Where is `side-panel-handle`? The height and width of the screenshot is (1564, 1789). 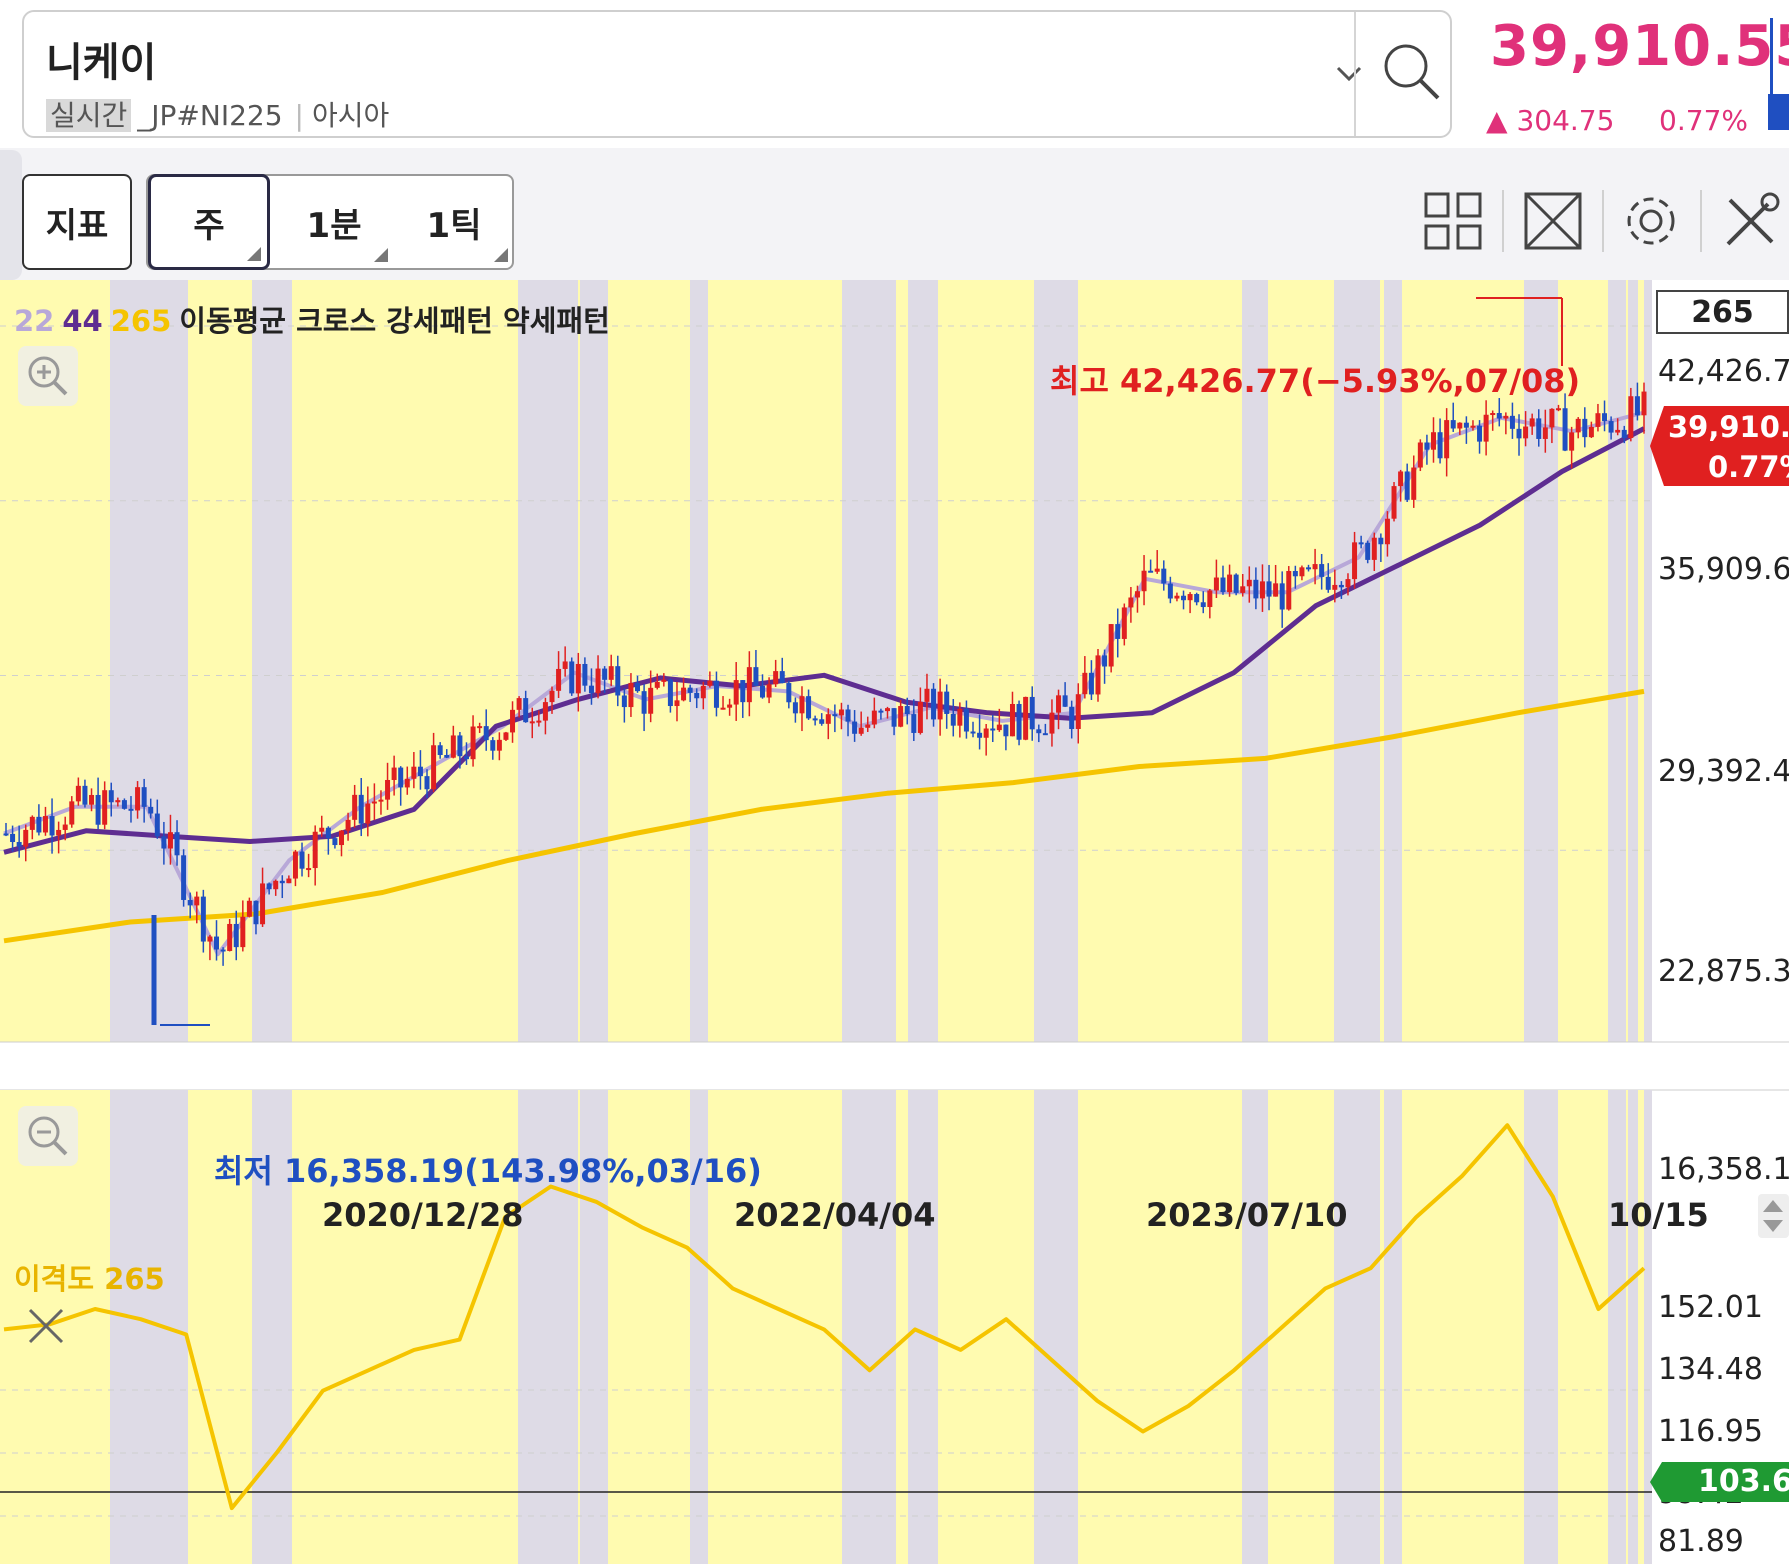 side-panel-handle is located at coordinates (11, 215).